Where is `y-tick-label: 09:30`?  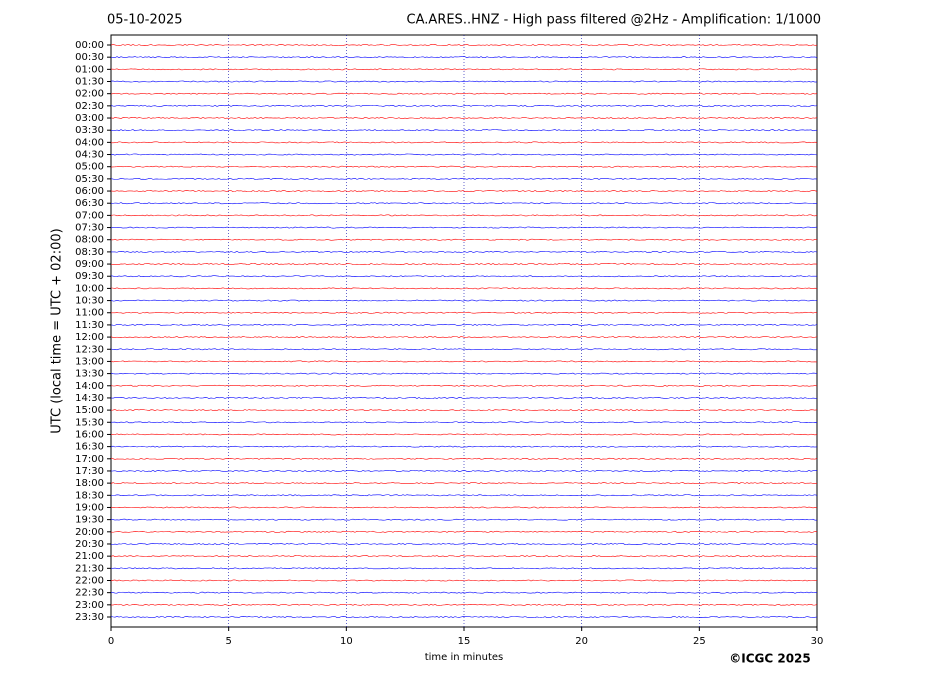
y-tick-label: 09:30 is located at coordinates (89, 276).